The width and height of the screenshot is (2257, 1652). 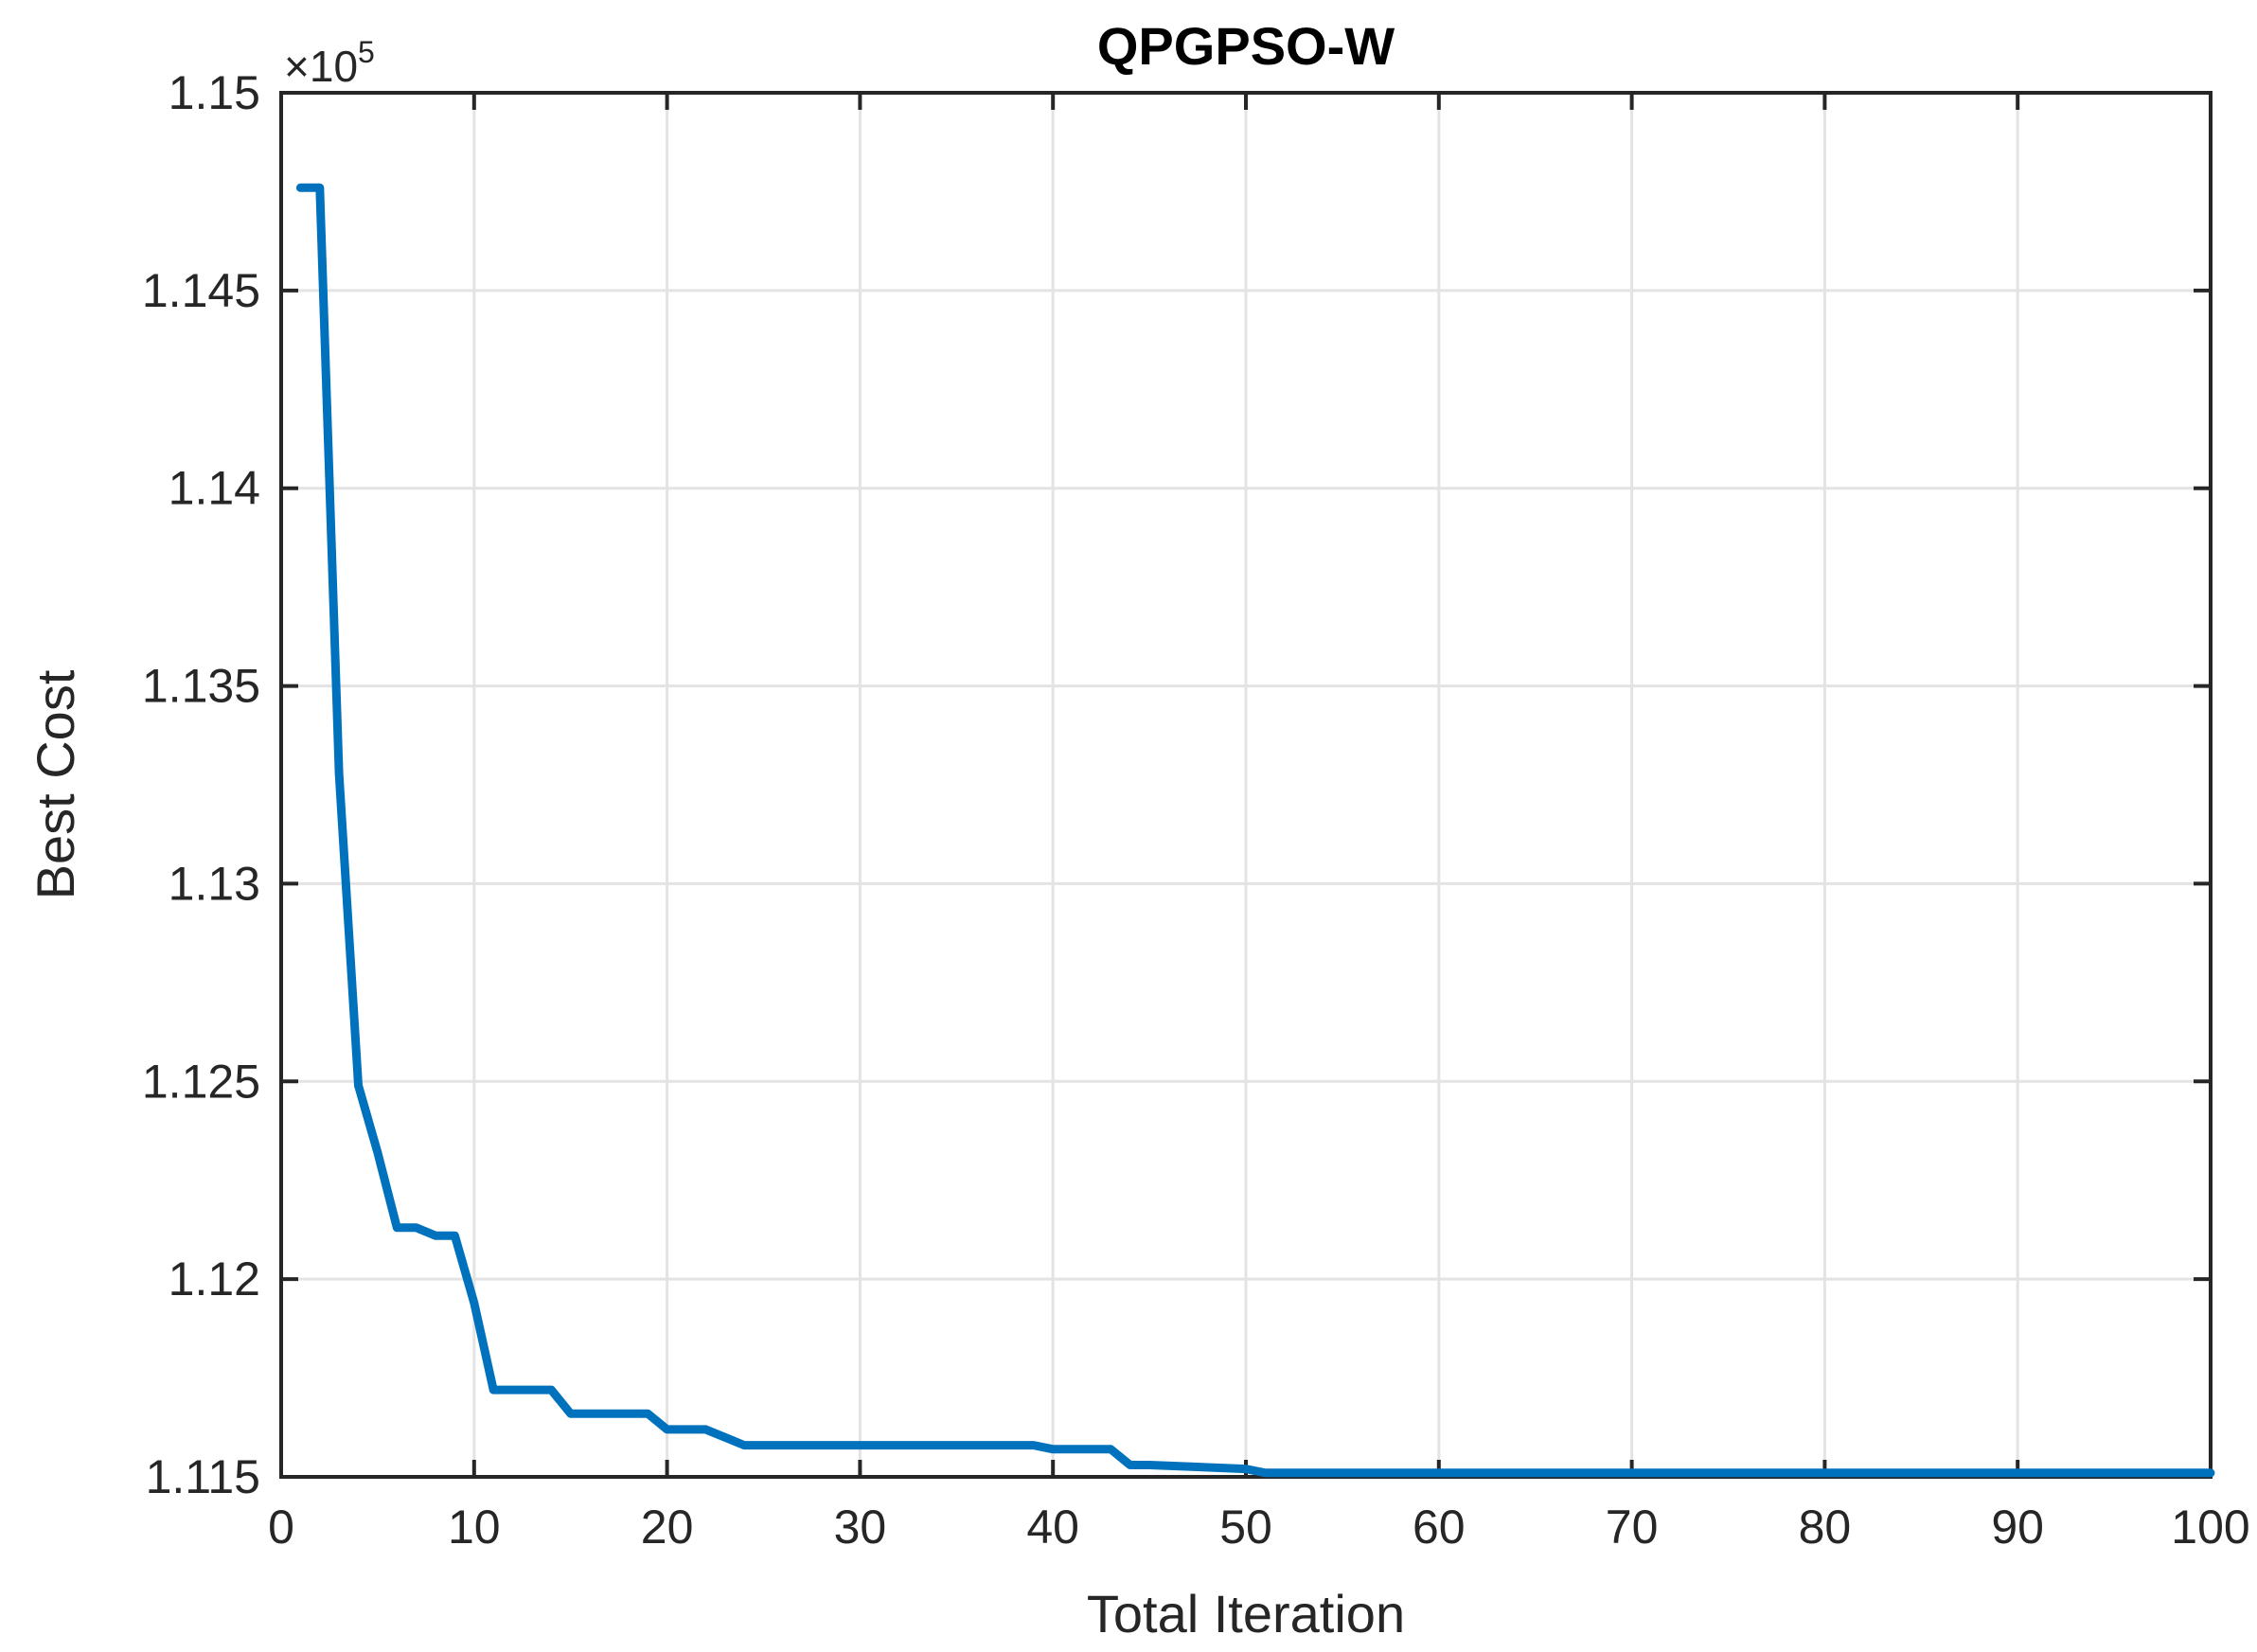 I want to click on x-tick-label: 20, so click(x=667, y=1527).